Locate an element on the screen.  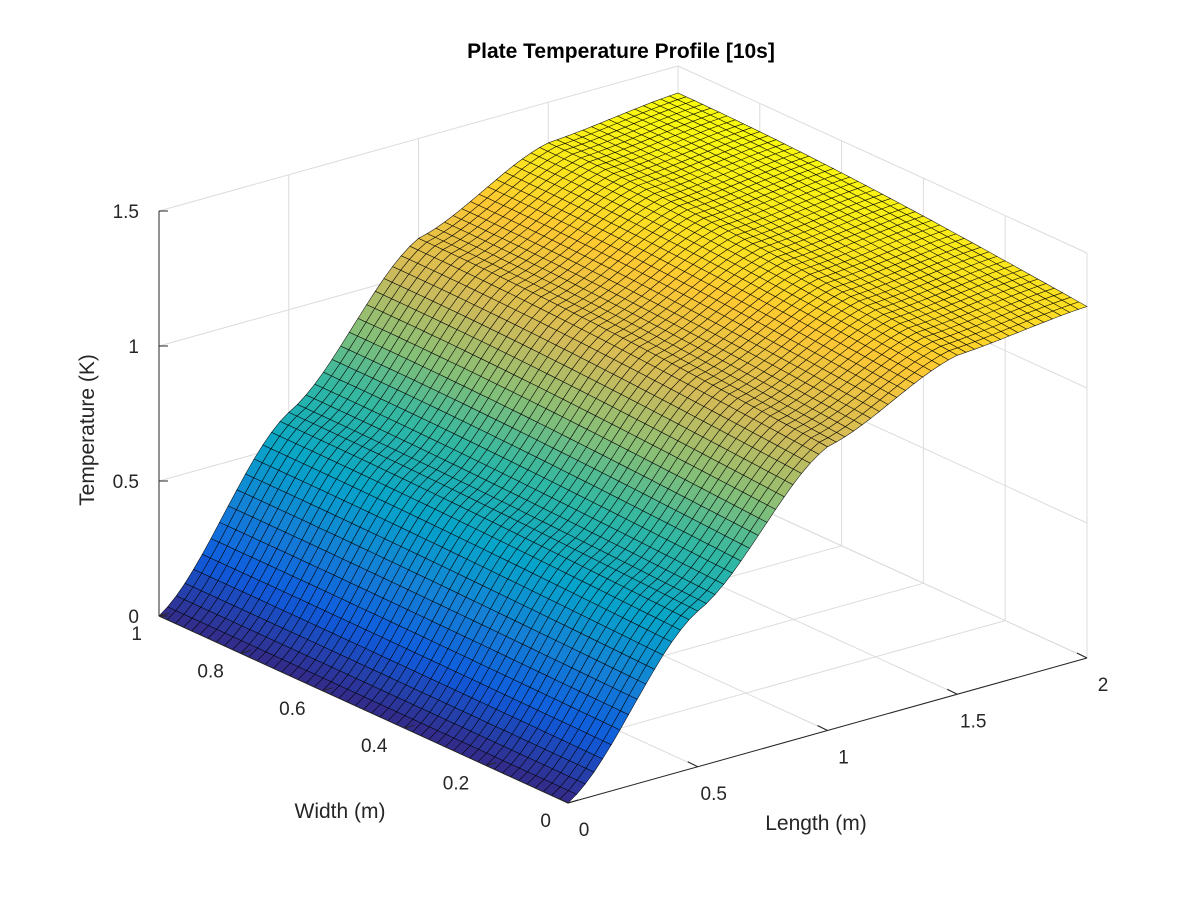
z-axis-label: Temperature (K) is located at coordinates (87, 430).